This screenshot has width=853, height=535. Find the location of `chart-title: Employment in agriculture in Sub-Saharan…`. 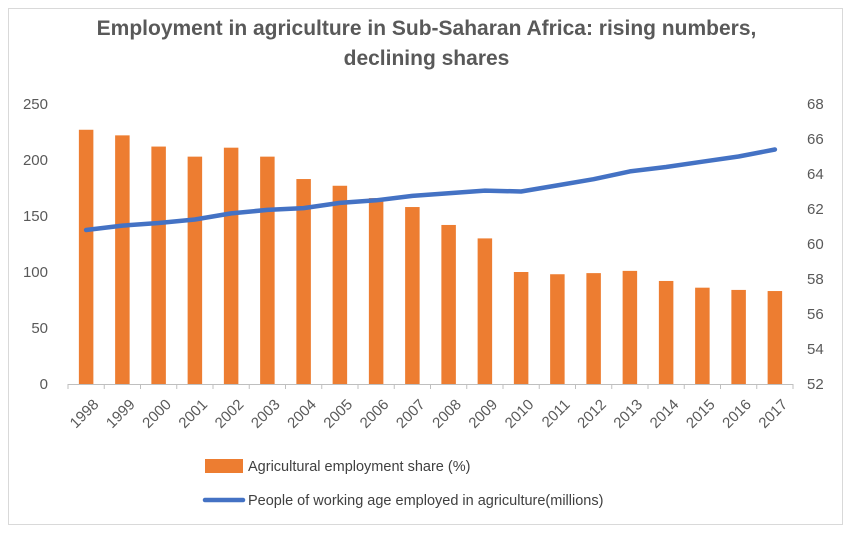

chart-title: Employment in agriculture in Sub-Saharan… is located at coordinates (426, 43).